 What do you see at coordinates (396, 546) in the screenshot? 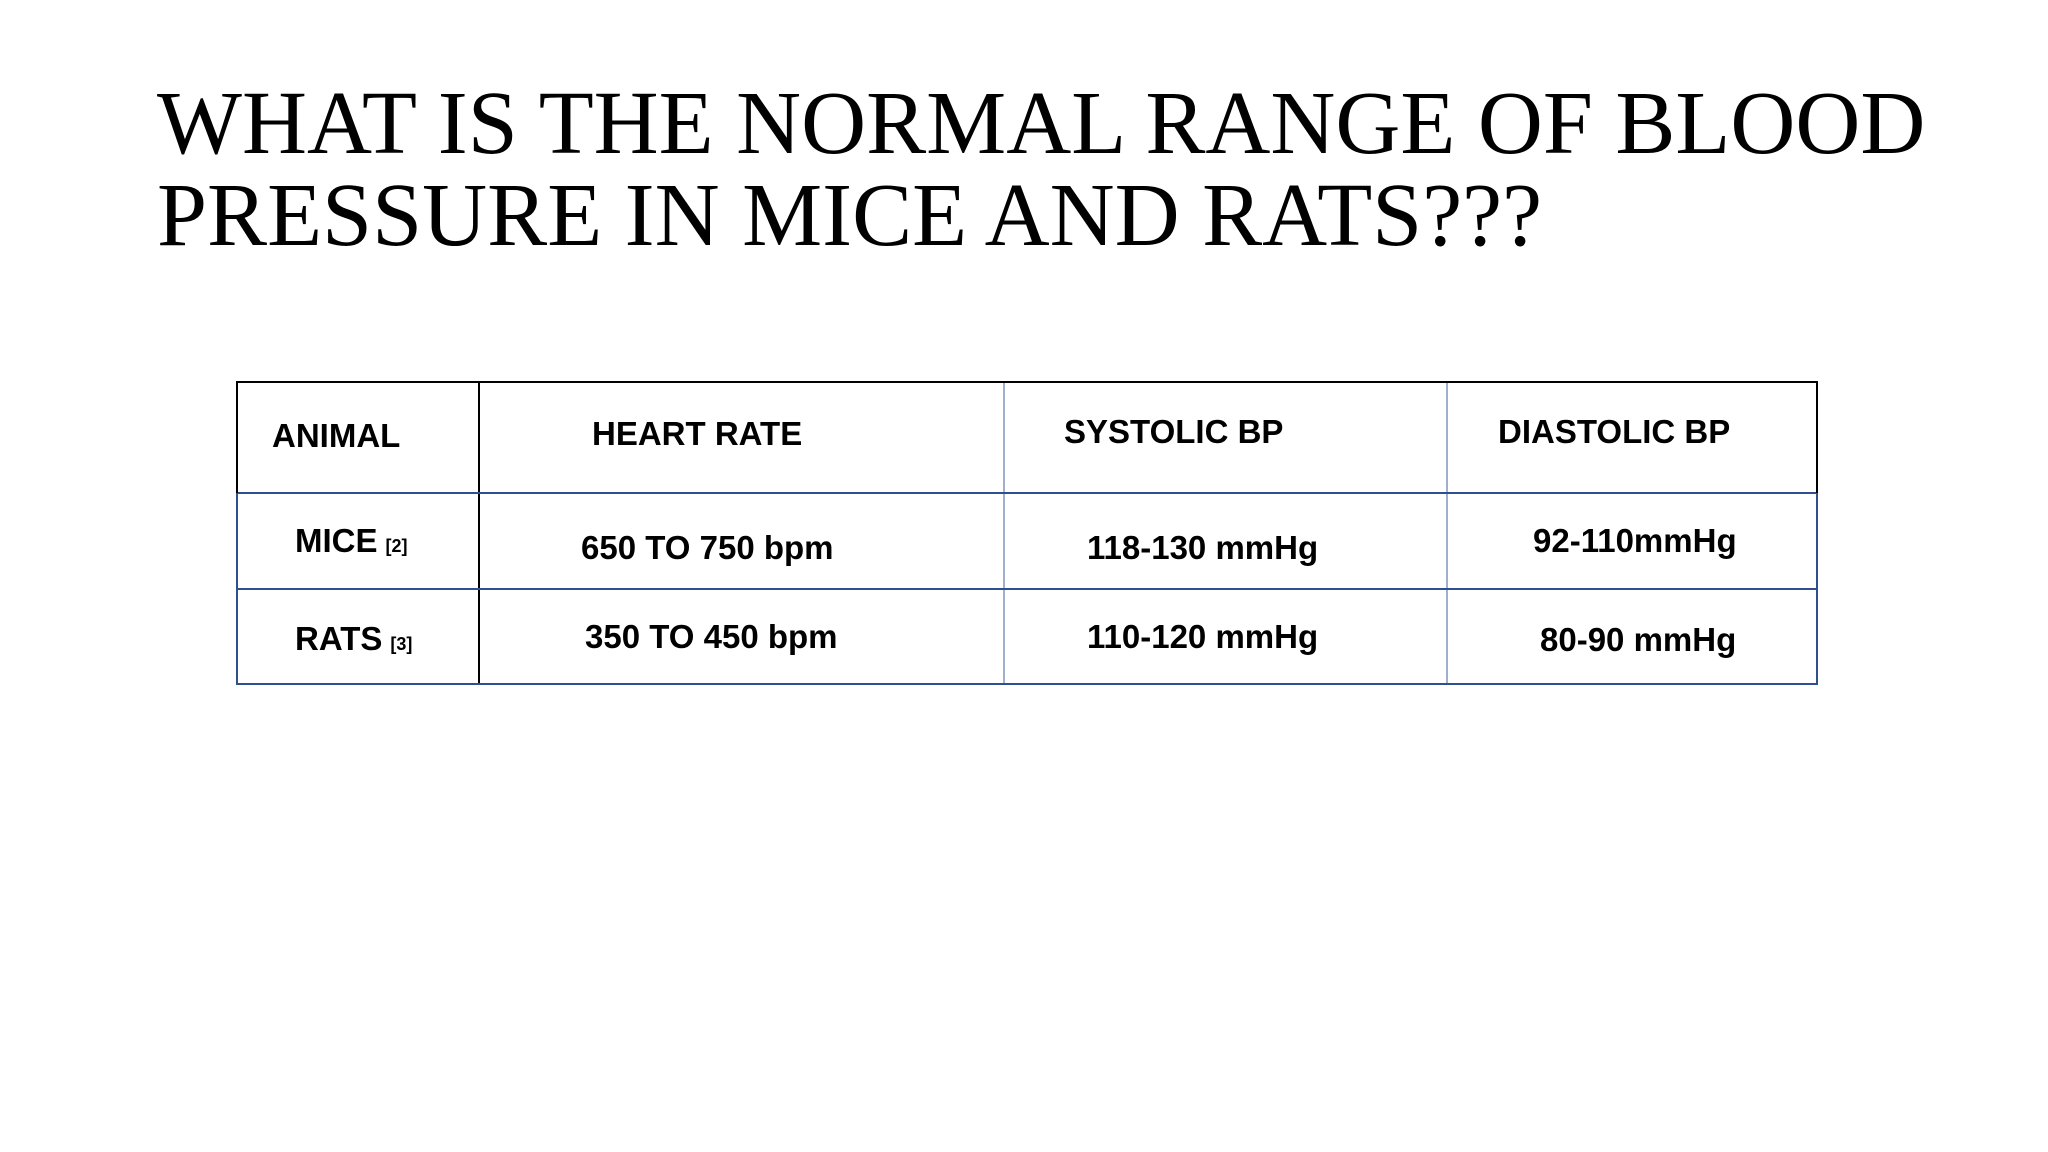
I see `reference: [2]` at bounding box center [396, 546].